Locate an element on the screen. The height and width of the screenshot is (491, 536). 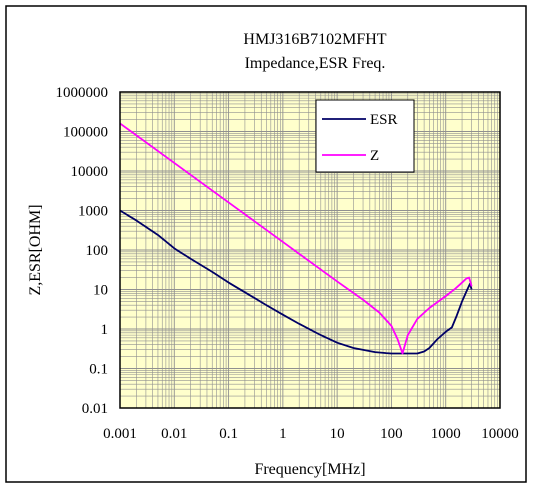
y-tick-label: 100 is located at coordinates (97, 251).